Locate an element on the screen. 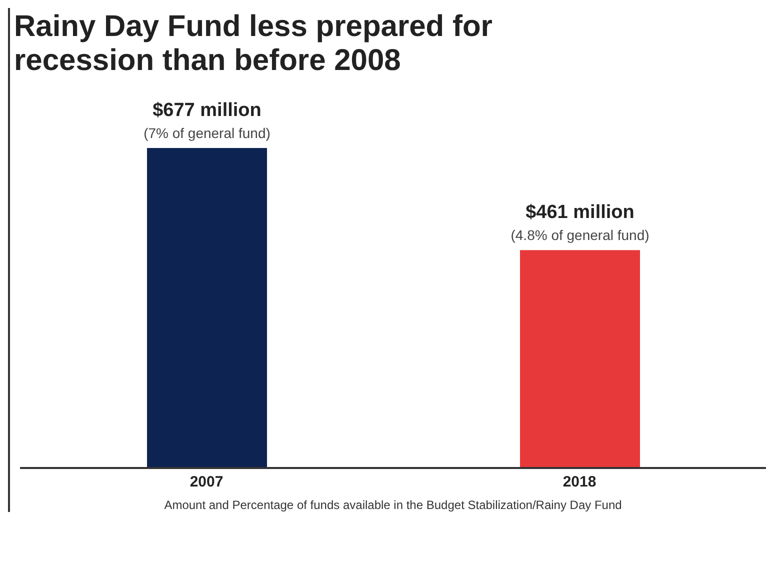  annotation: (7% of general fund) is located at coordinates (207, 133).